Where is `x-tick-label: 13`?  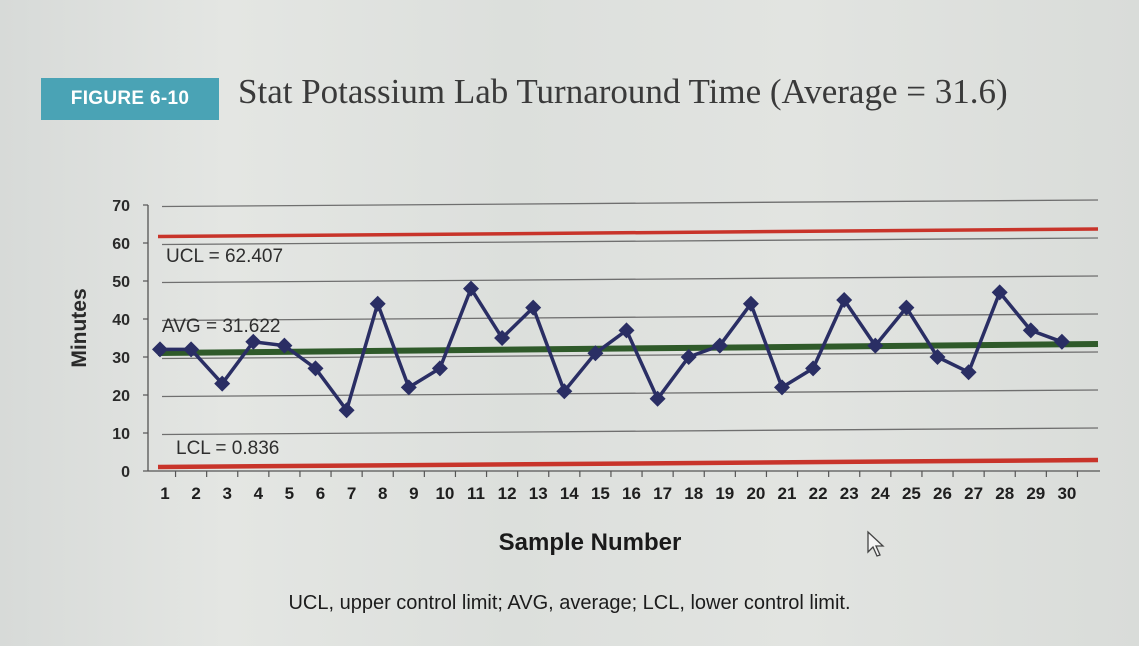
x-tick-label: 13 is located at coordinates (538, 493).